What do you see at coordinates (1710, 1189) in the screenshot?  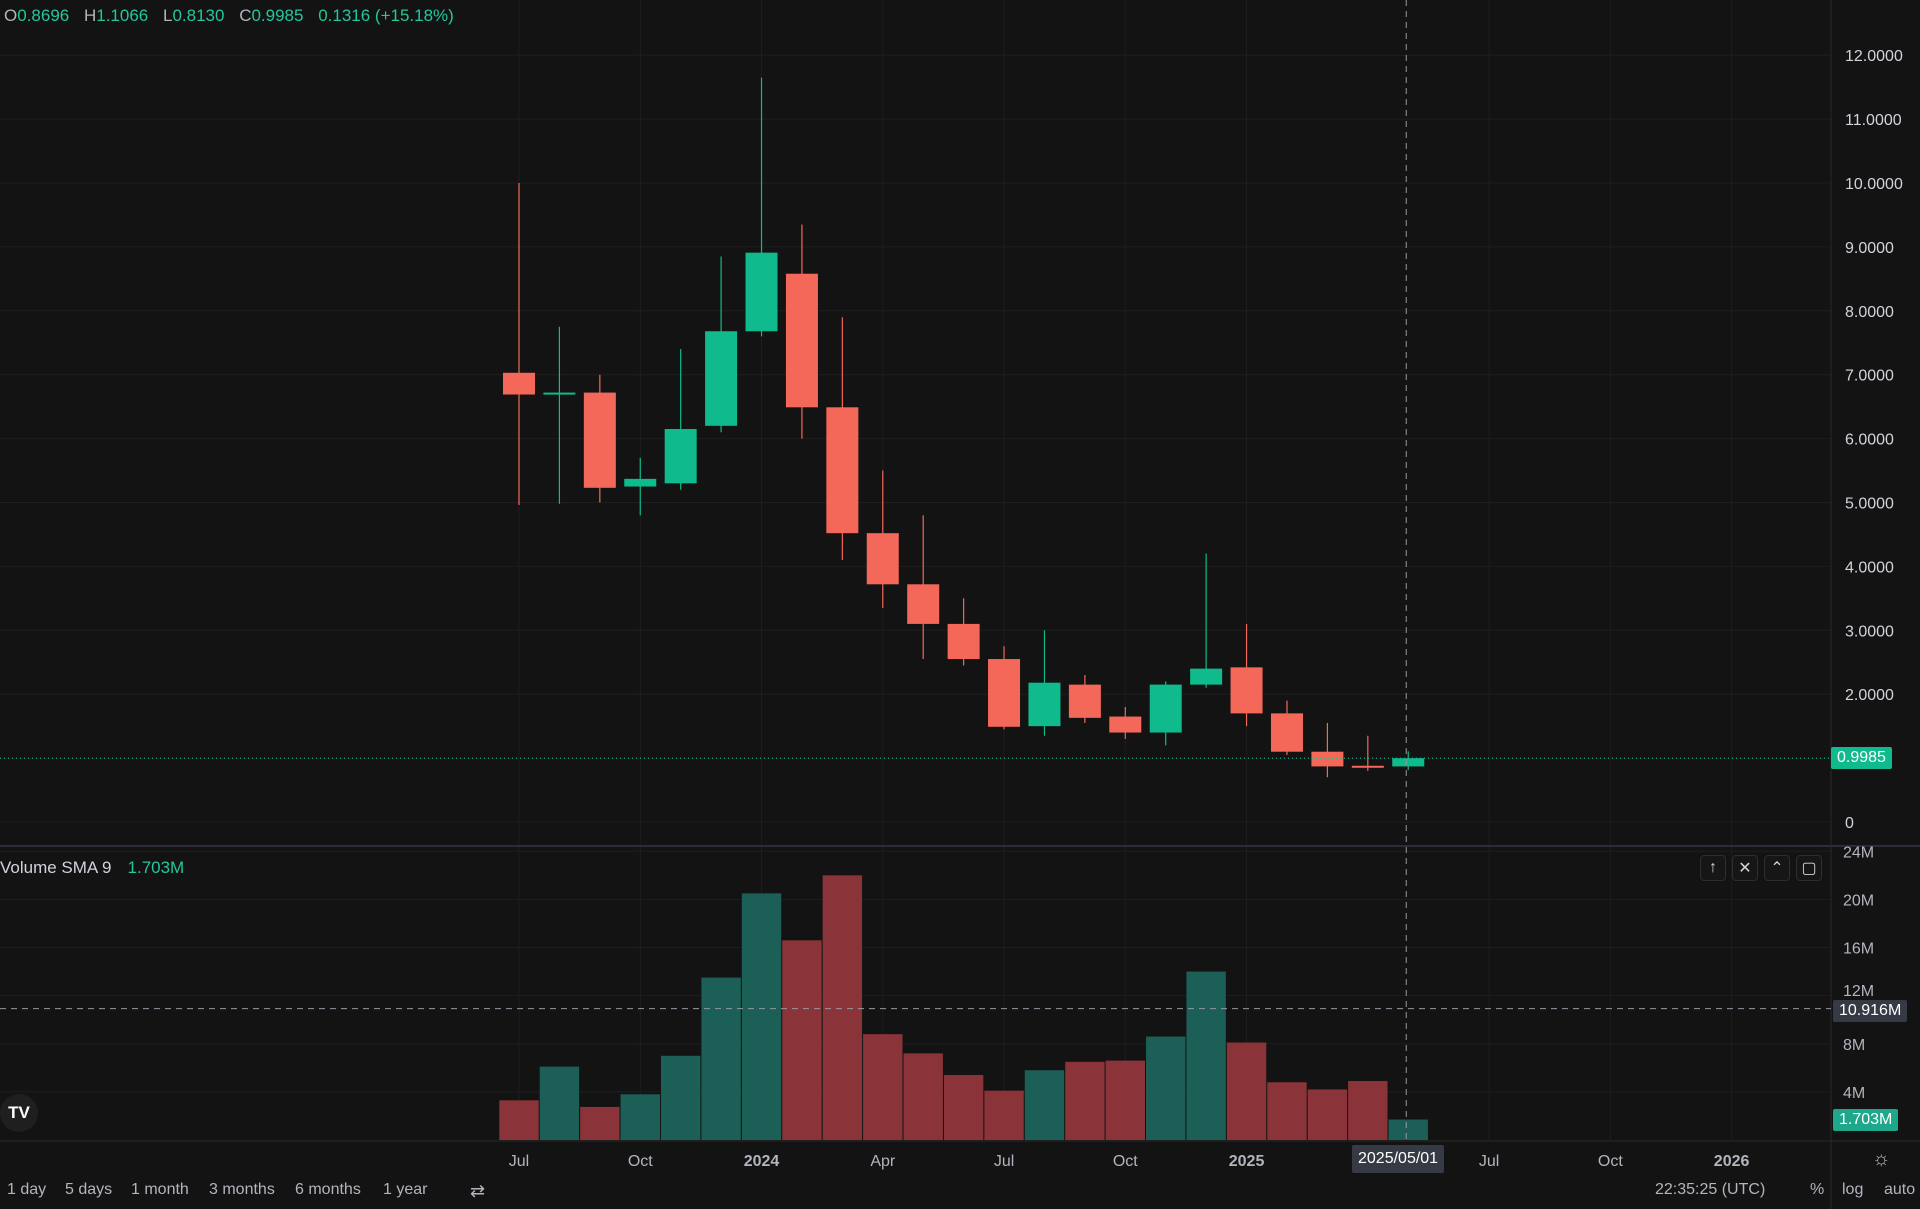 I see `clock: 22:35:25 (UTC)` at bounding box center [1710, 1189].